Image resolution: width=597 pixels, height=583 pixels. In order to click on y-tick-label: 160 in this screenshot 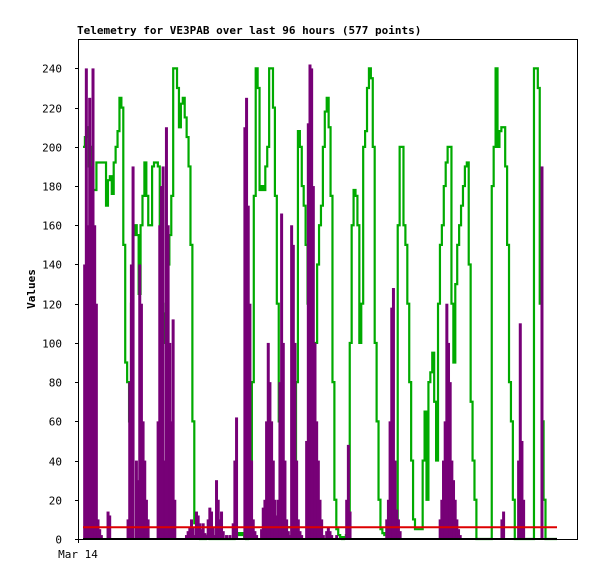, I will do `click(52, 226)`.